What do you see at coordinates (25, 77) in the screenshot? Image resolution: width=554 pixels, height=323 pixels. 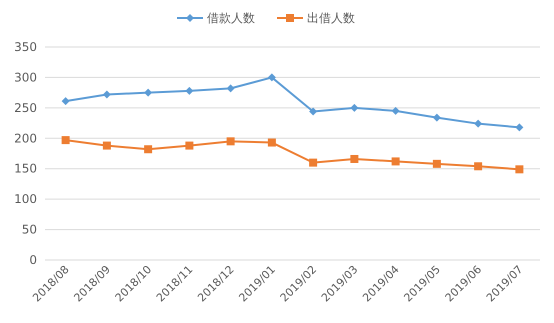 I see `y-tick-label: 300` at bounding box center [25, 77].